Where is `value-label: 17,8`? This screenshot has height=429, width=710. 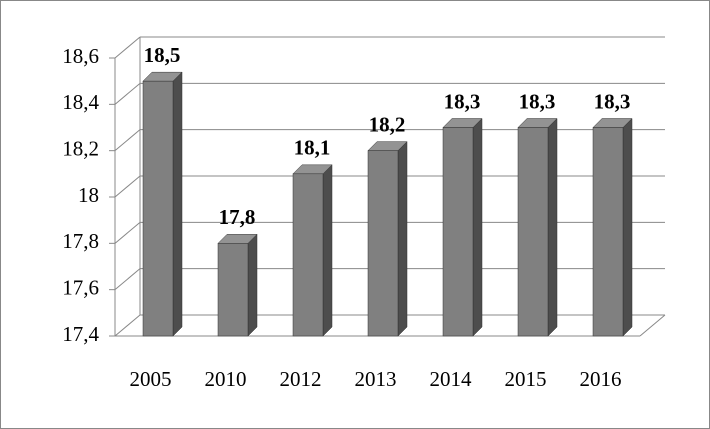
value-label: 17,8 is located at coordinates (237, 217).